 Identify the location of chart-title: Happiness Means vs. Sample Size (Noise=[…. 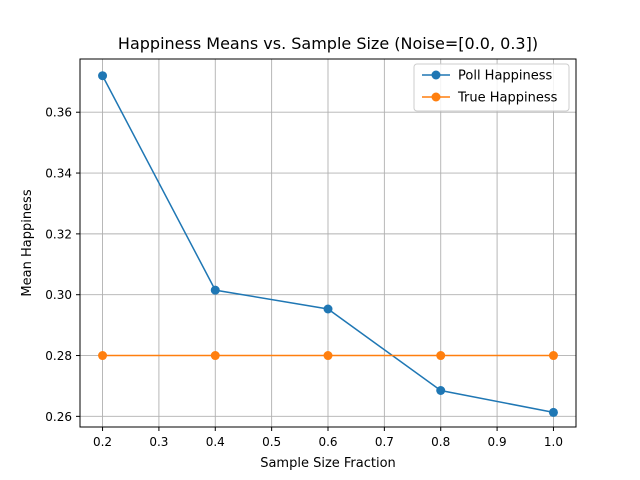
(328, 43).